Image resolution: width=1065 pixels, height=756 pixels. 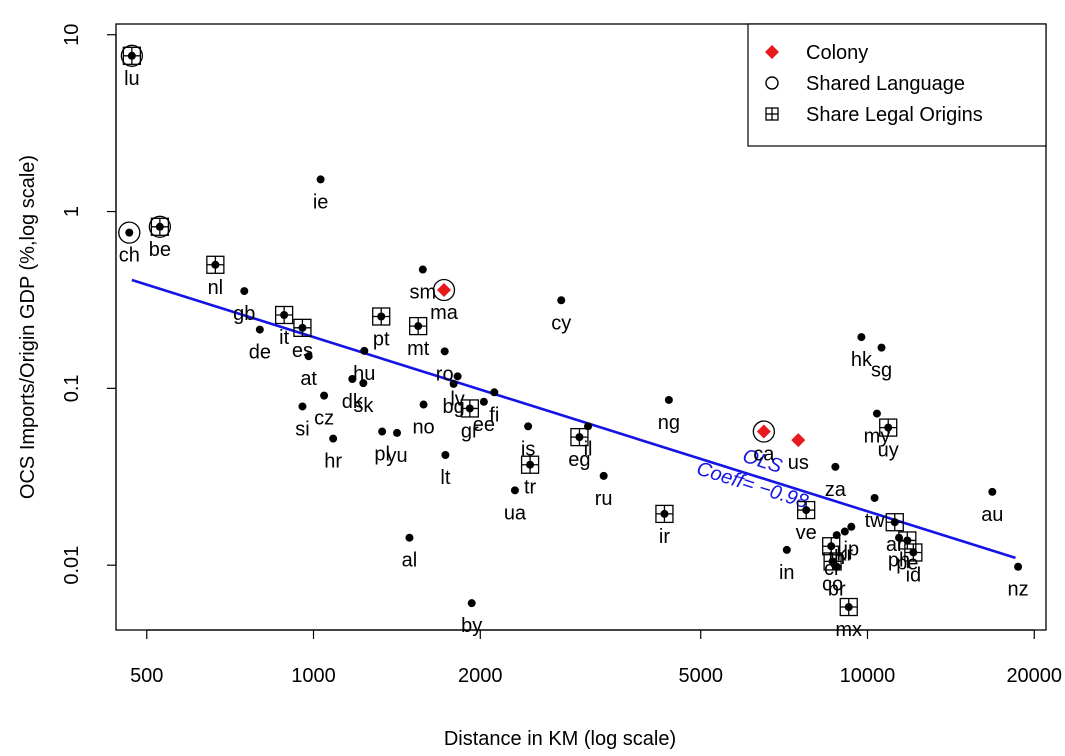 I want to click on point-my, so click(x=876, y=413).